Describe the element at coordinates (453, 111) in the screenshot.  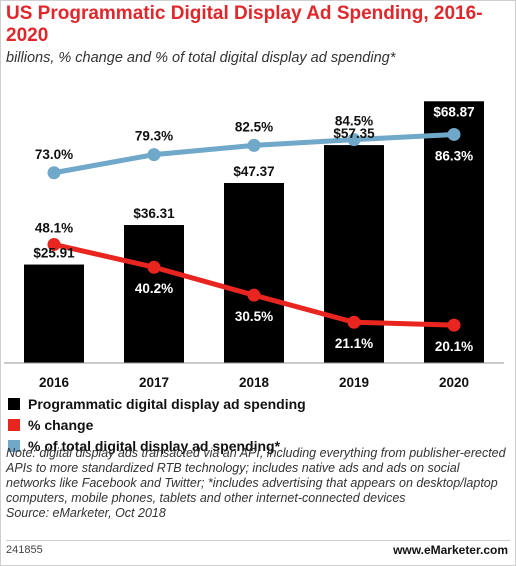
I see `bar-label-2020: $68.87` at that location.